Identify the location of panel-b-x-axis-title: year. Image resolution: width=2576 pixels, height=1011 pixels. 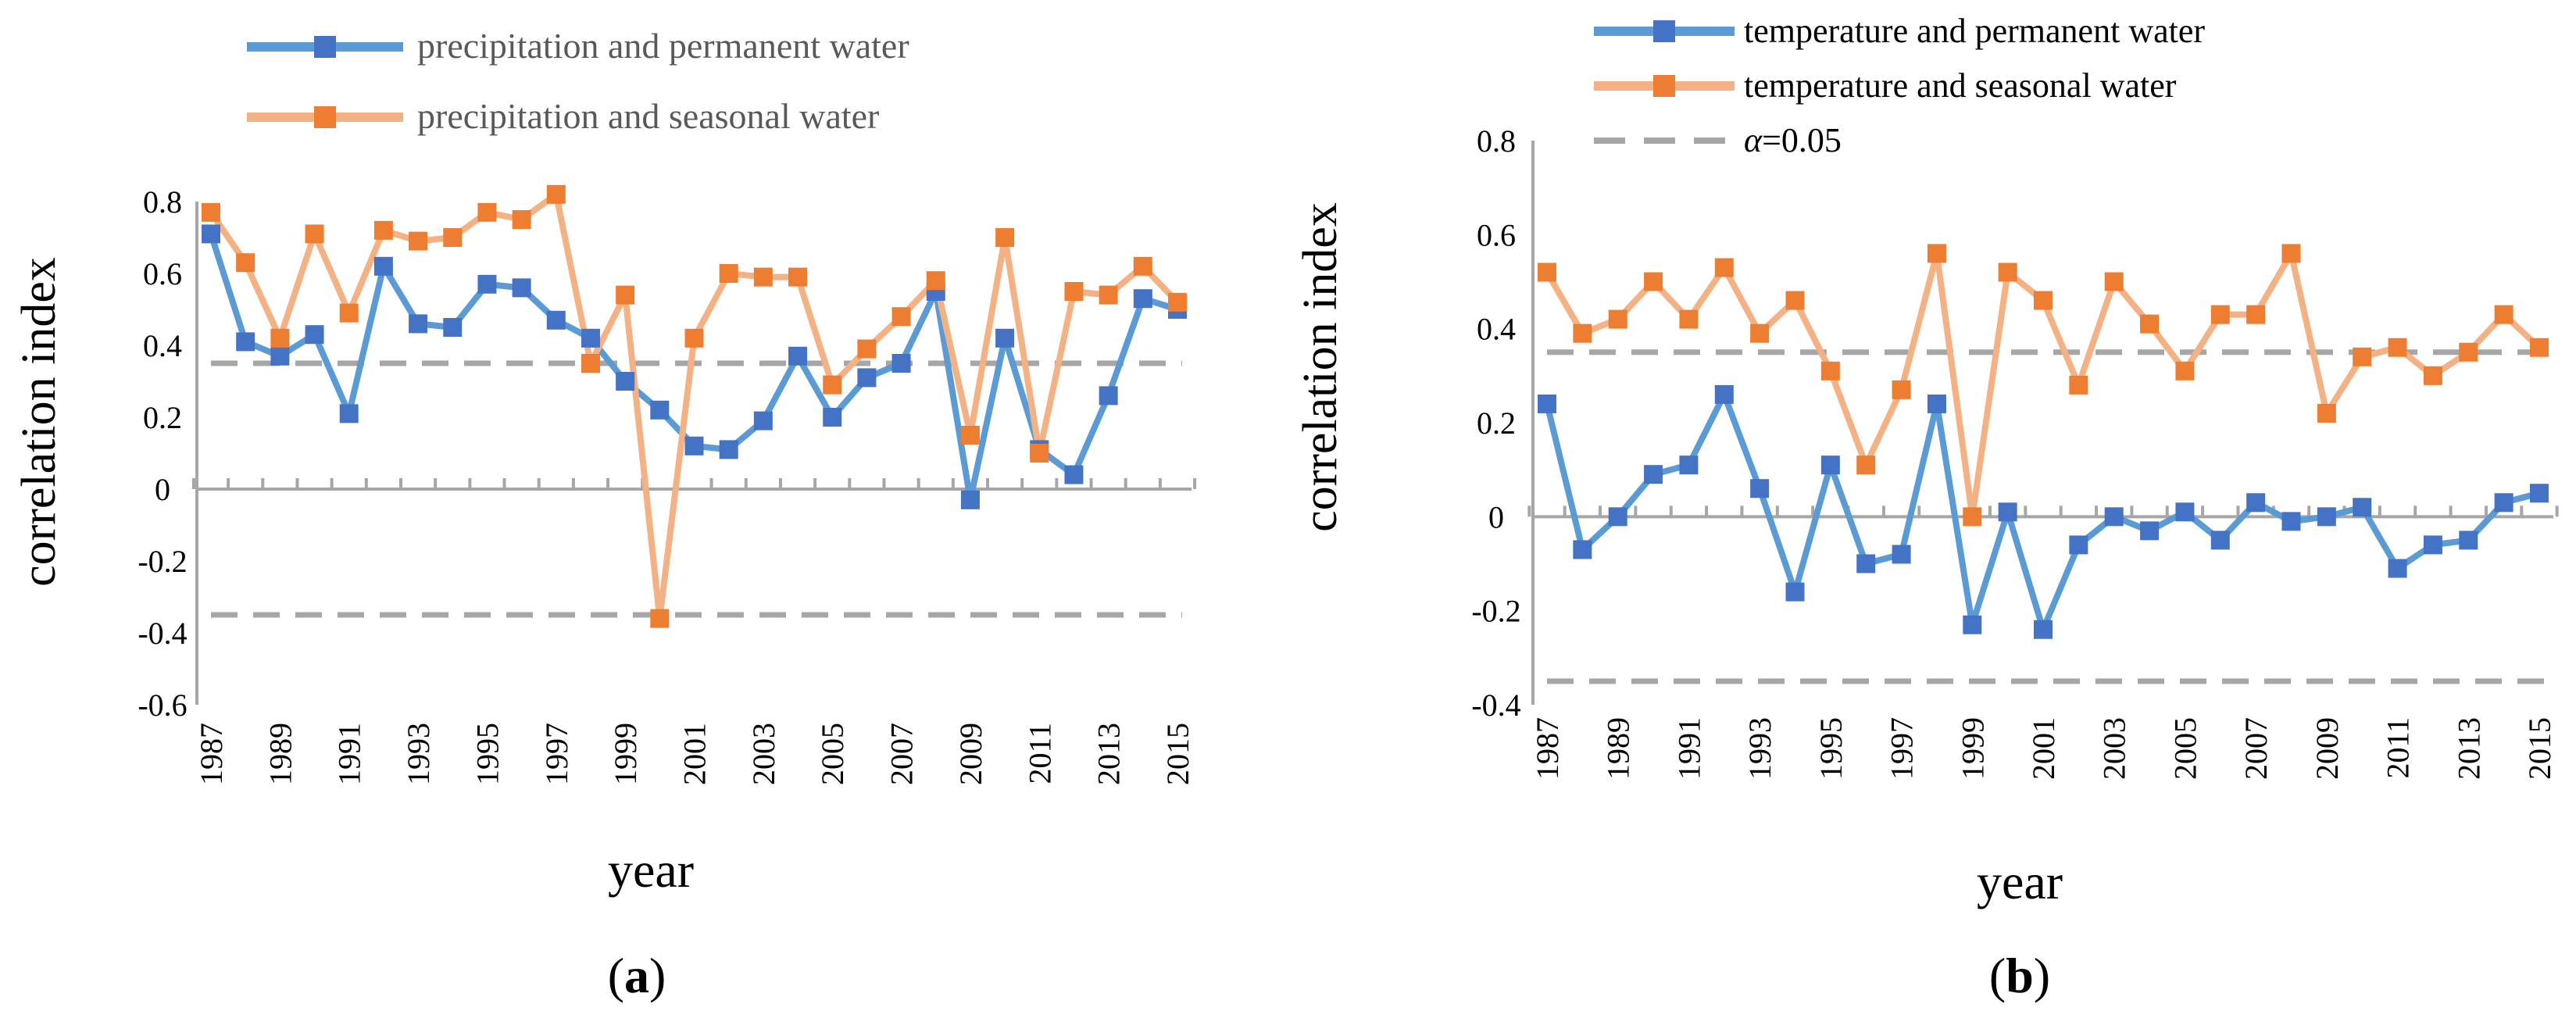
(2020, 882).